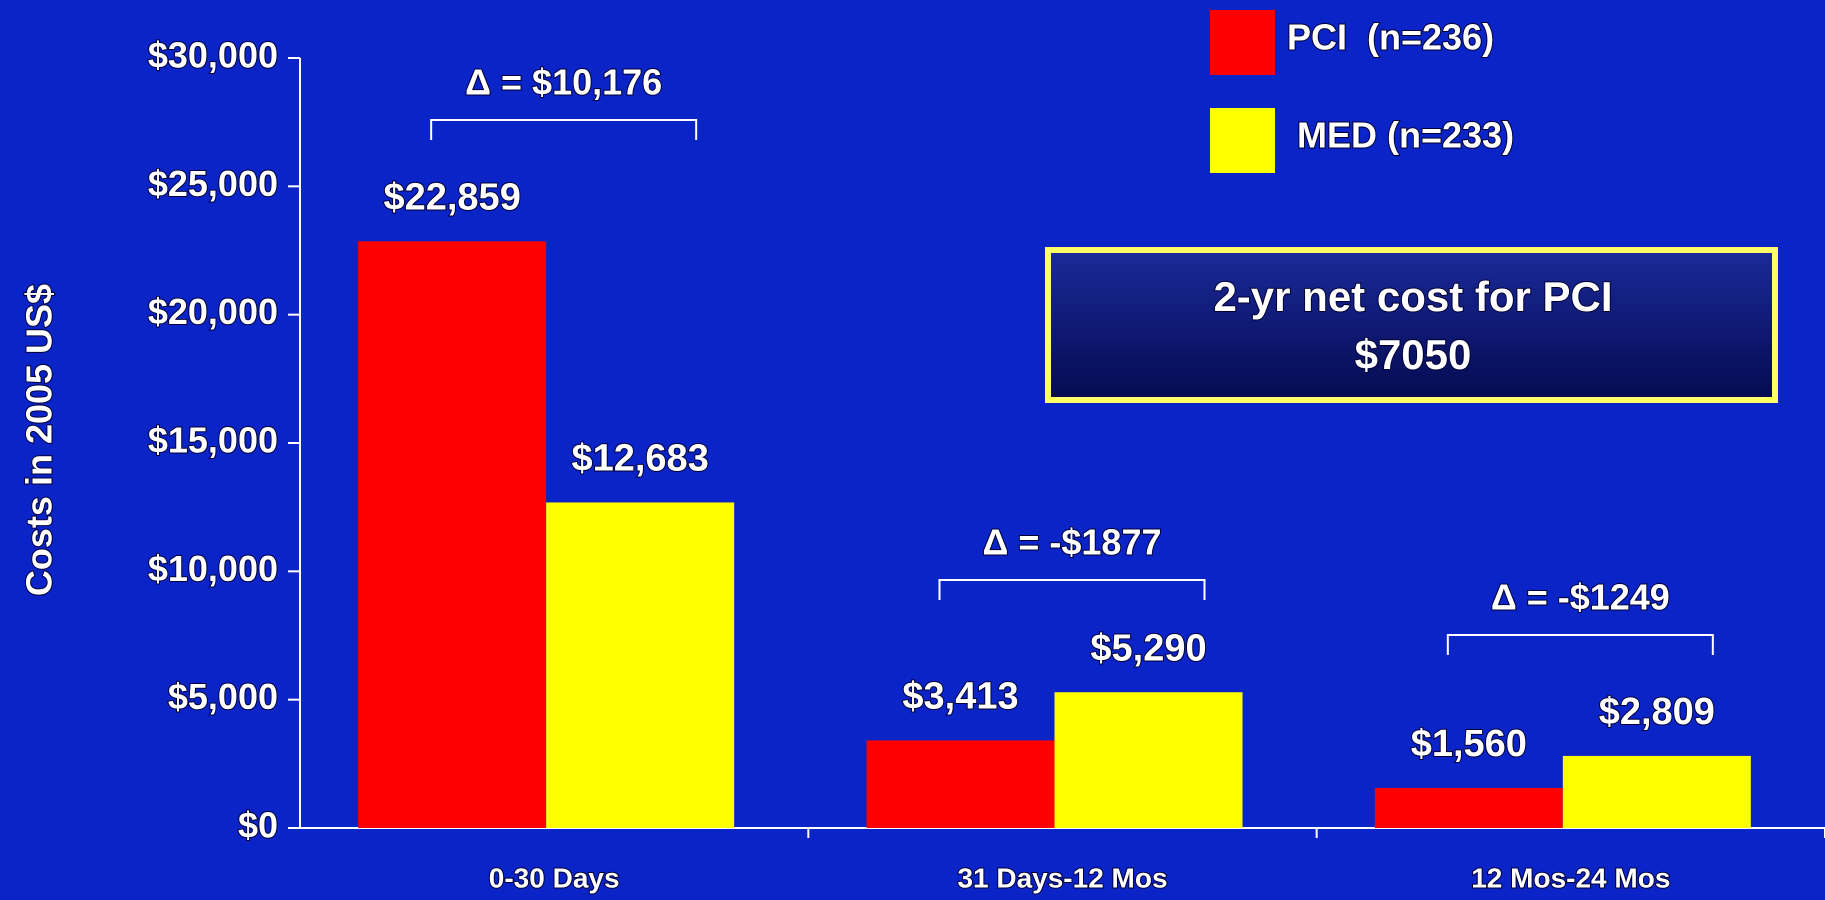 Image resolution: width=1825 pixels, height=900 pixels. I want to click on x-tick-label: 31 Days-12 Mos, so click(1062, 877).